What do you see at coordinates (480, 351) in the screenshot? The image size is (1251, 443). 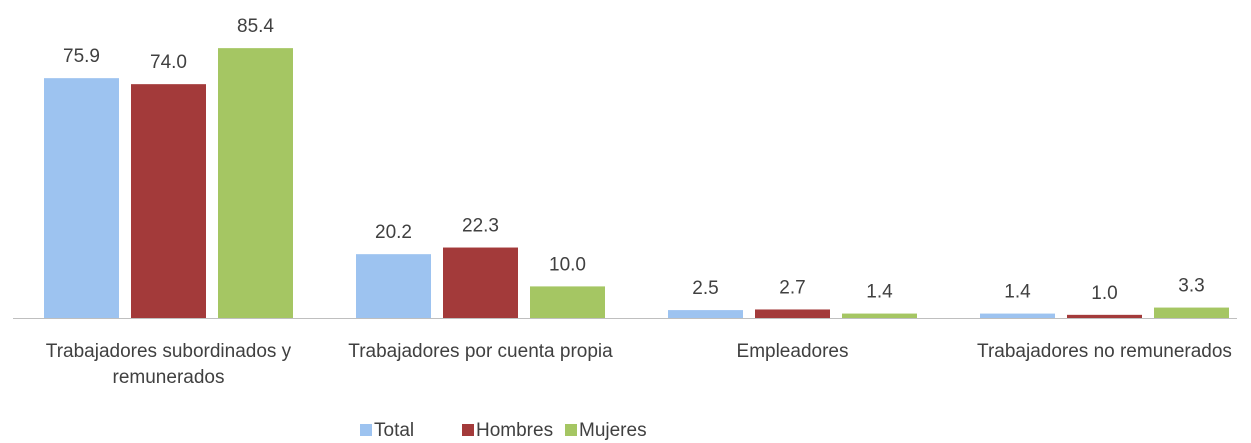 I see `x-tick-label: Trabajadores por cuenta propia` at bounding box center [480, 351].